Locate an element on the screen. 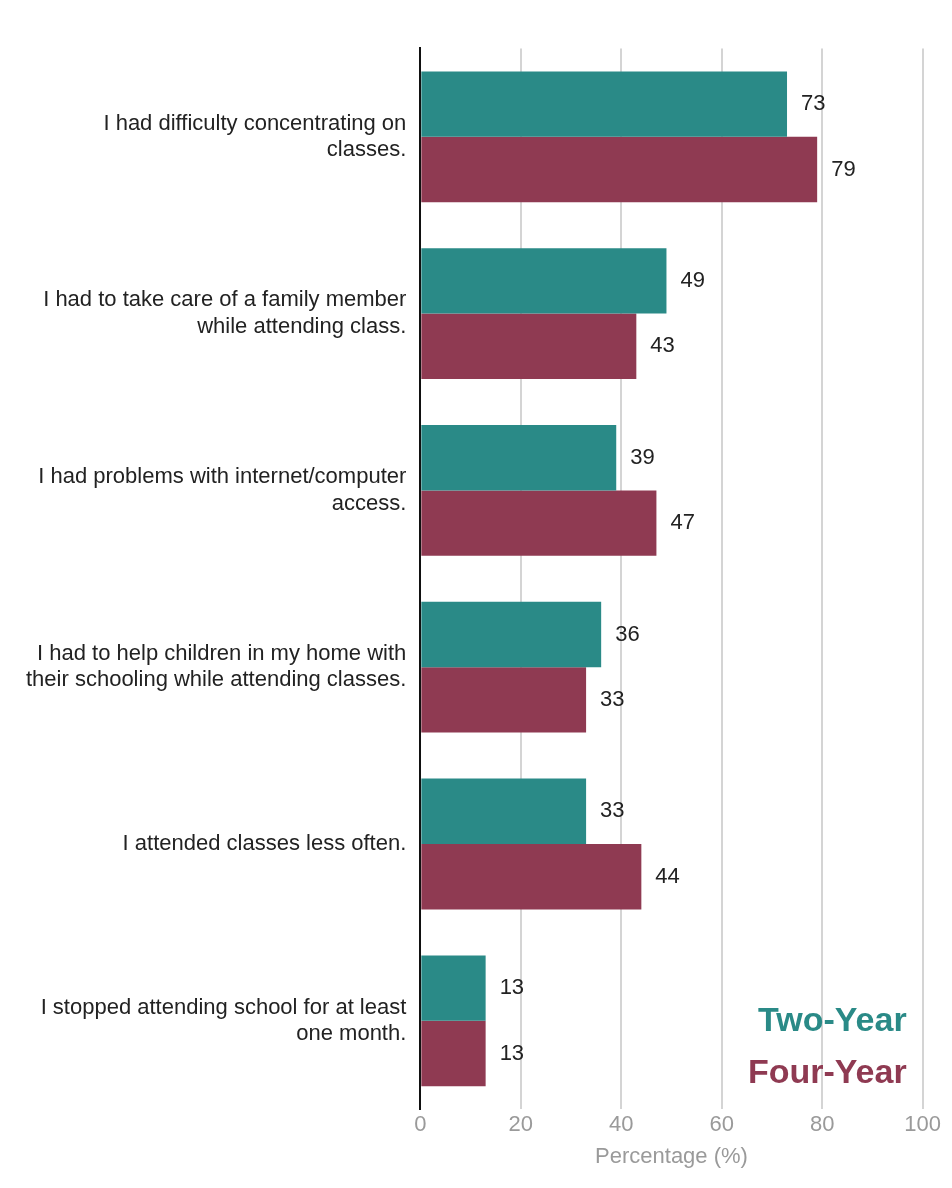 The image size is (952, 1188). data-label: 44 is located at coordinates (667, 875).